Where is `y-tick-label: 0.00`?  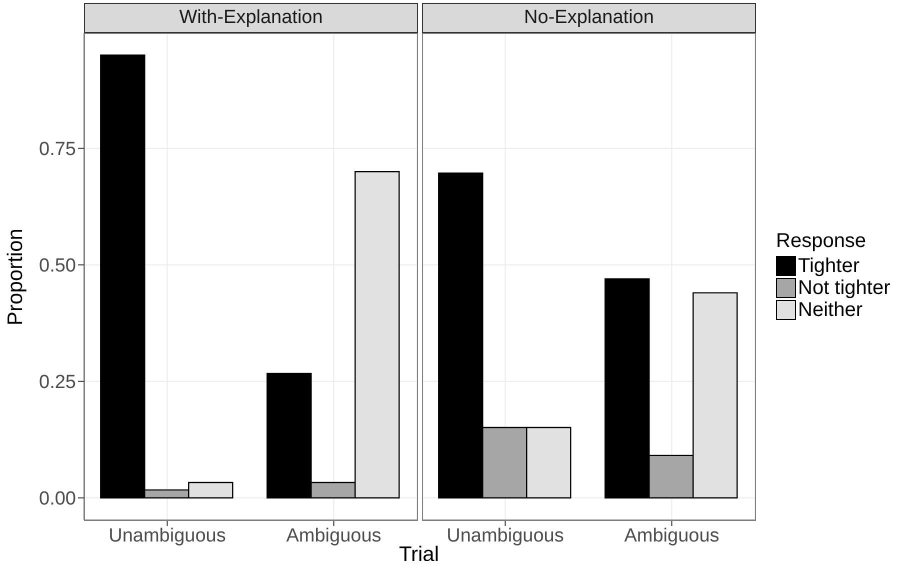 y-tick-label: 0.00 is located at coordinates (57, 499).